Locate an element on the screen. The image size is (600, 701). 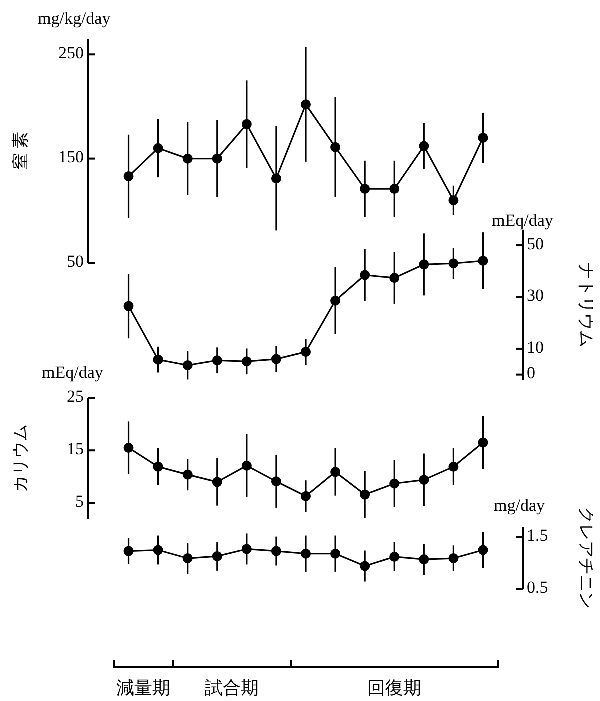
y-tick-label: 1.5 is located at coordinates (537, 536).